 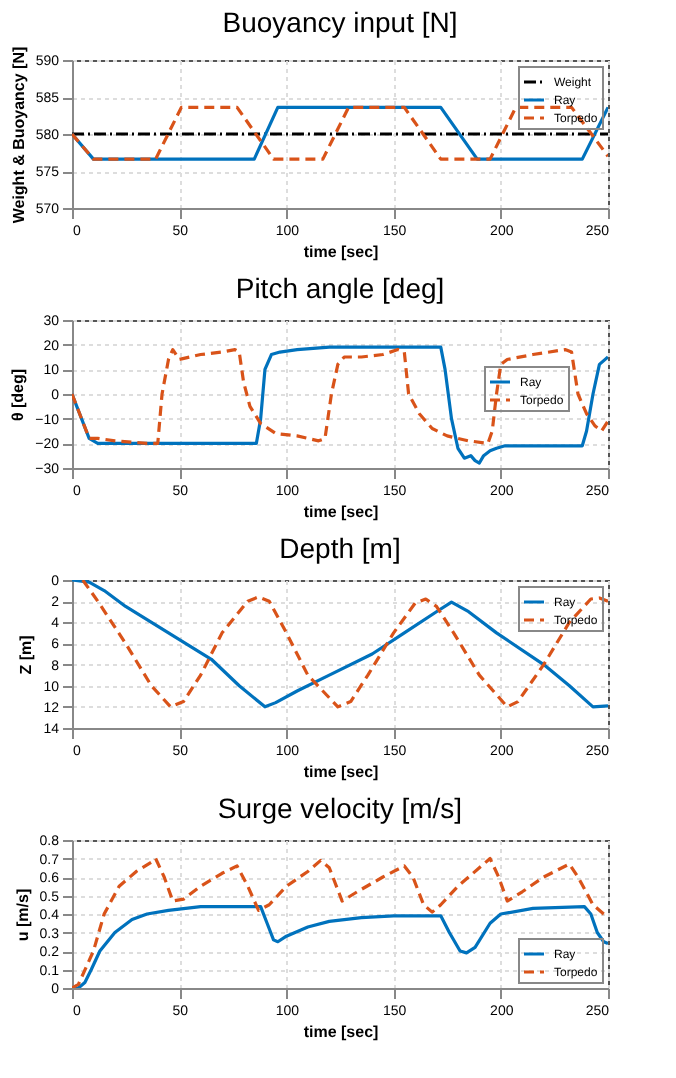 I want to click on y-axis-title: θ [deg], so click(x=18, y=395).